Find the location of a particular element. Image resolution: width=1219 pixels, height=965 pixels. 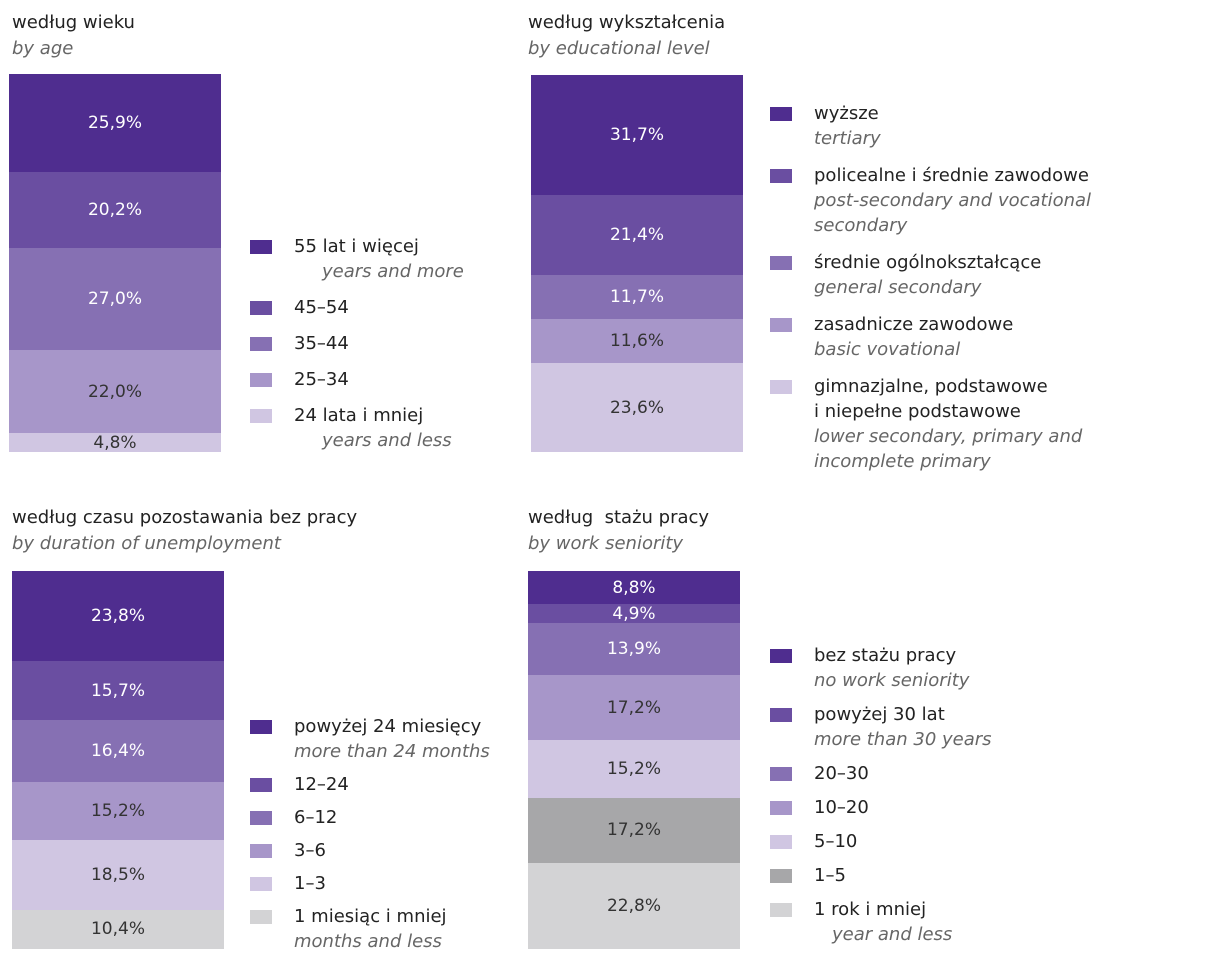

legend-text: bez stażu pracy no work seniority is located at coordinates (891, 668).